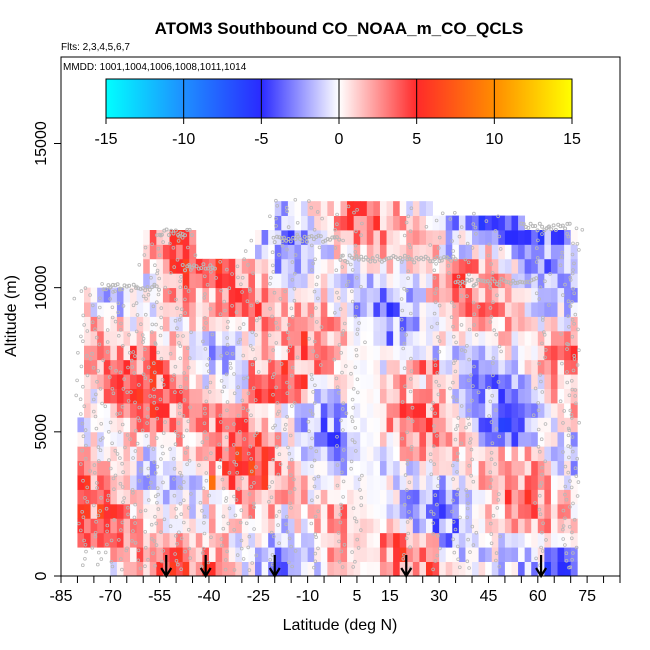 This screenshot has height=650, width=650. What do you see at coordinates (572, 139) in the screenshot?
I see `colorbar-tick-label: 15` at bounding box center [572, 139].